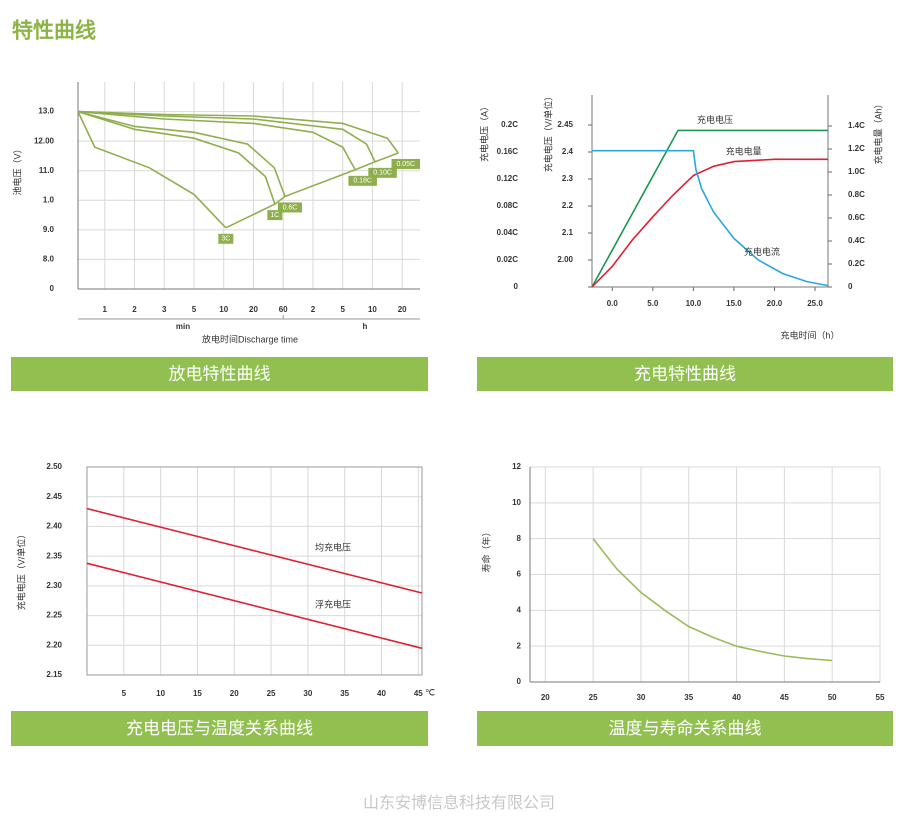  Describe the element at coordinates (362, 181) in the screenshot. I see `rate-tag-label: 0.18C` at that location.